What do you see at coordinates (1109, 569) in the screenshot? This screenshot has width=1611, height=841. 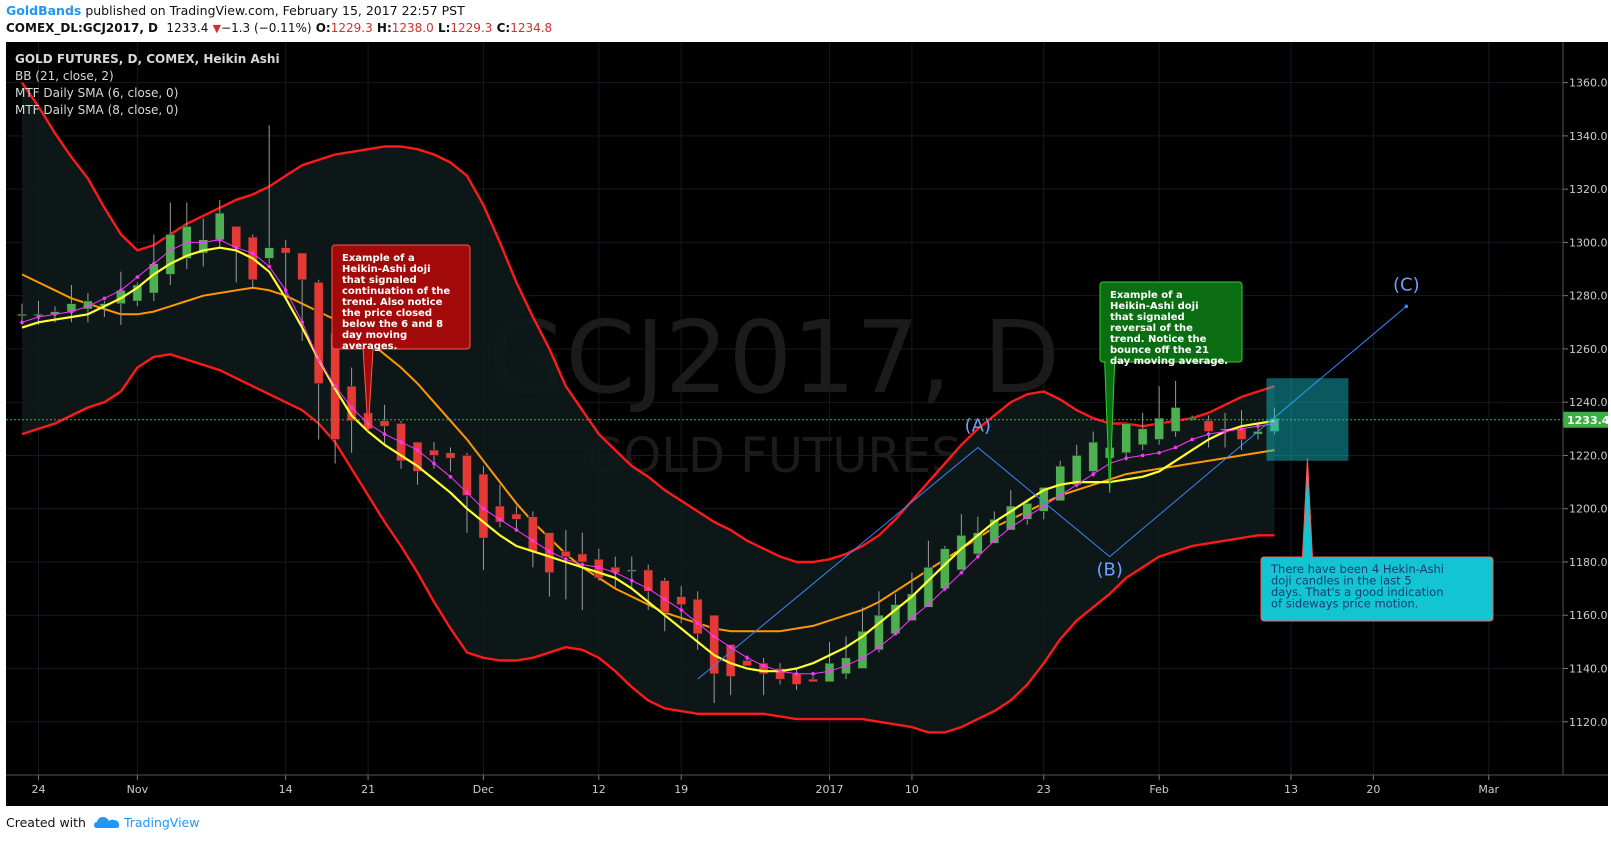 I see `point-label: (B)` at bounding box center [1109, 569].